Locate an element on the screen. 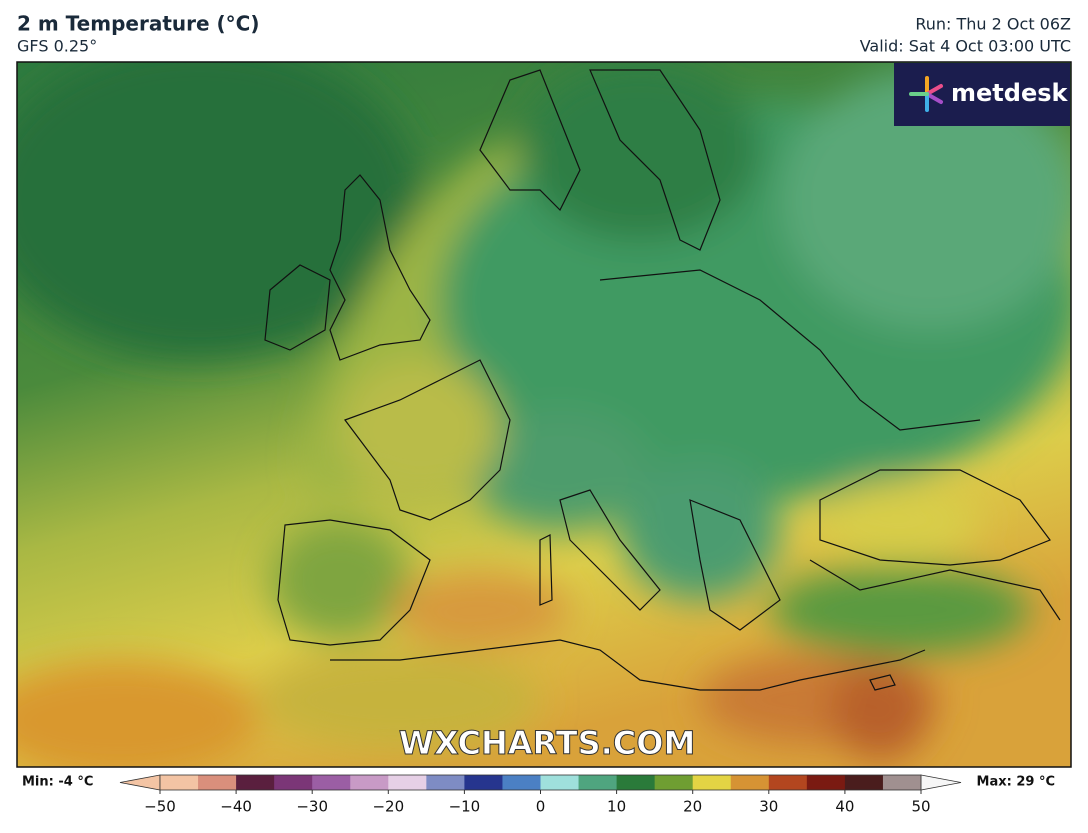  colorbar-tick-label: 20 is located at coordinates (692, 807).